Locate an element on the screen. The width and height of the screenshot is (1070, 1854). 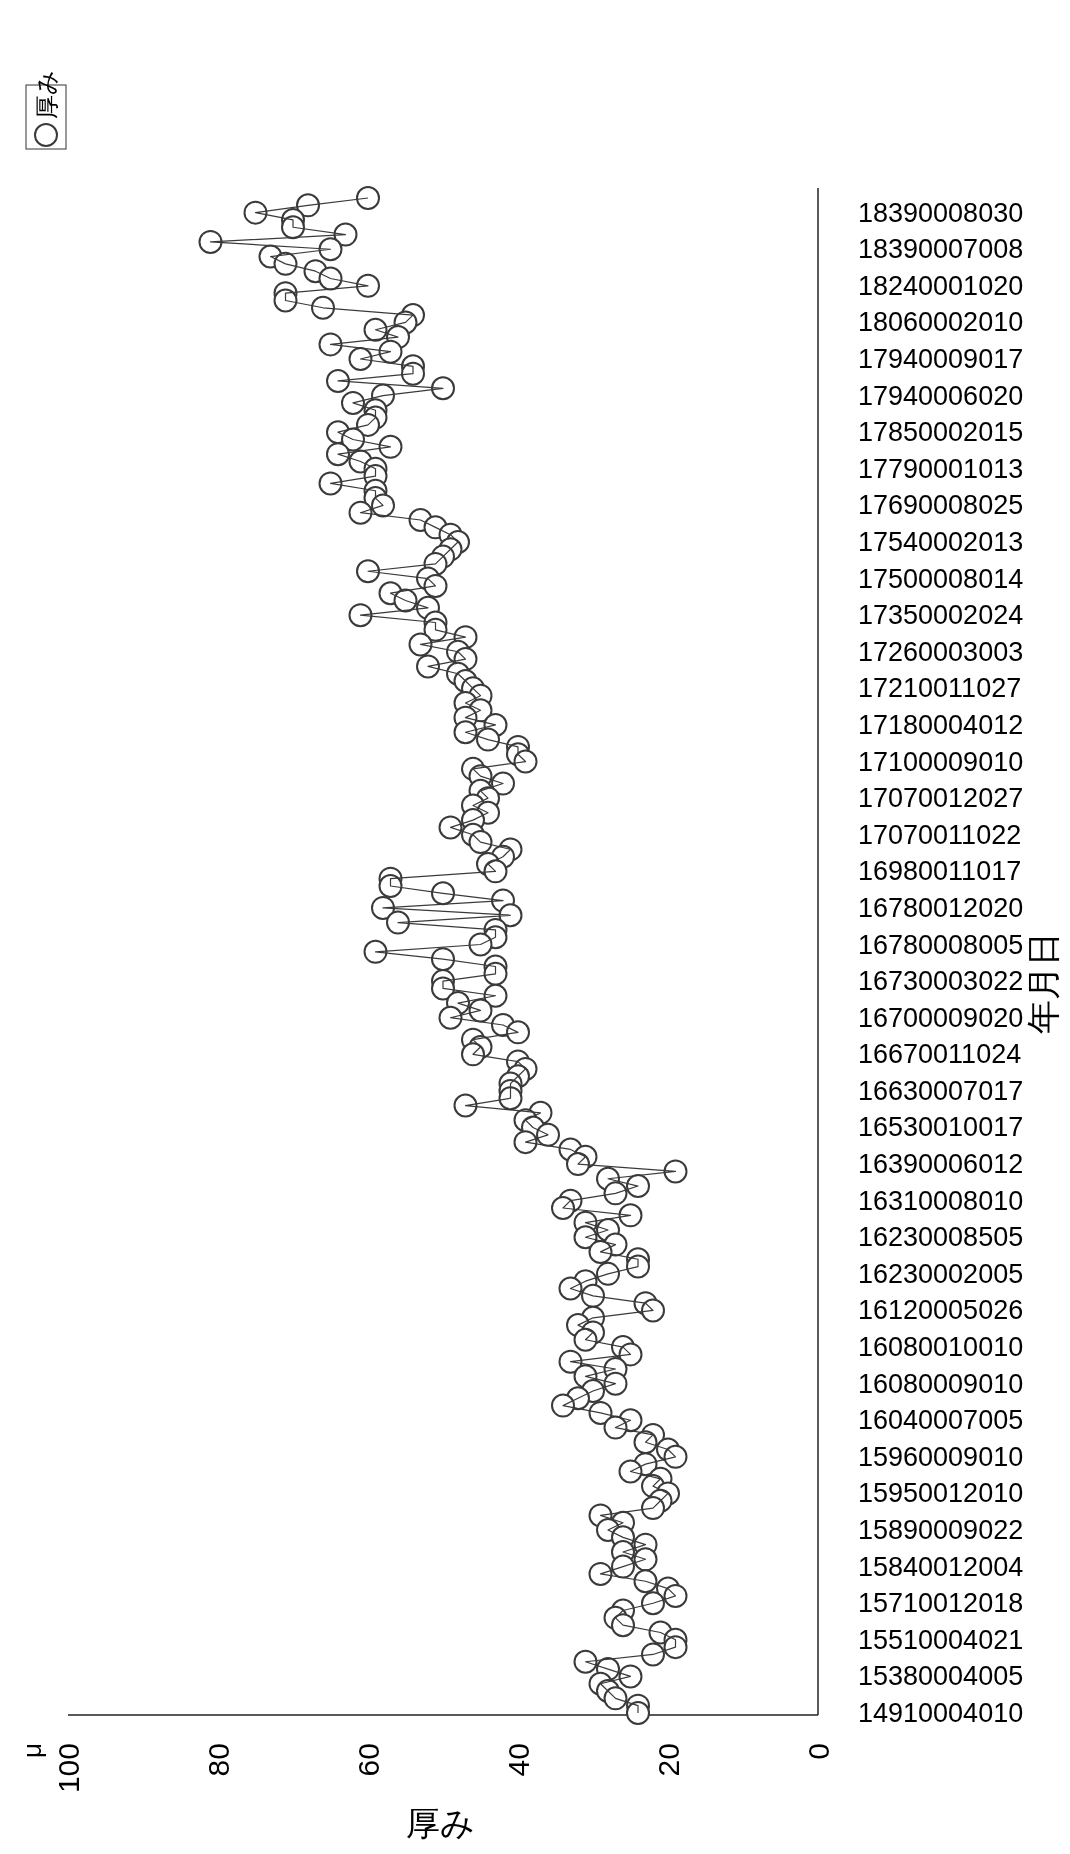
y-tick-label: 17180004012 is located at coordinates (941, 724).